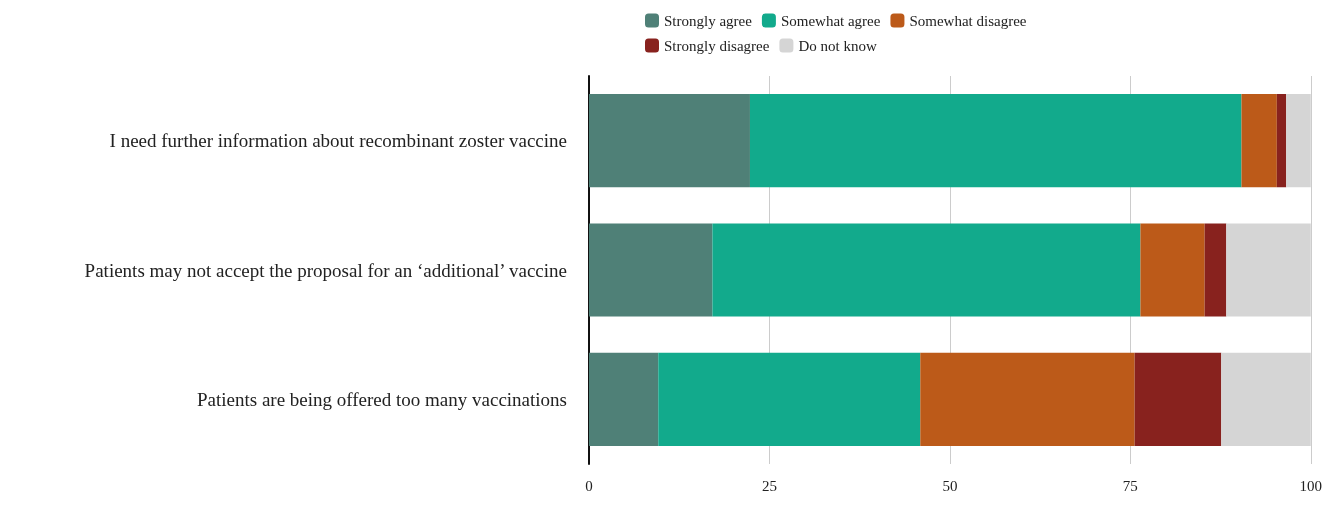 This screenshot has height=508, width=1325. What do you see at coordinates (717, 45) in the screenshot?
I see `legend-label: Strongly disagree` at bounding box center [717, 45].